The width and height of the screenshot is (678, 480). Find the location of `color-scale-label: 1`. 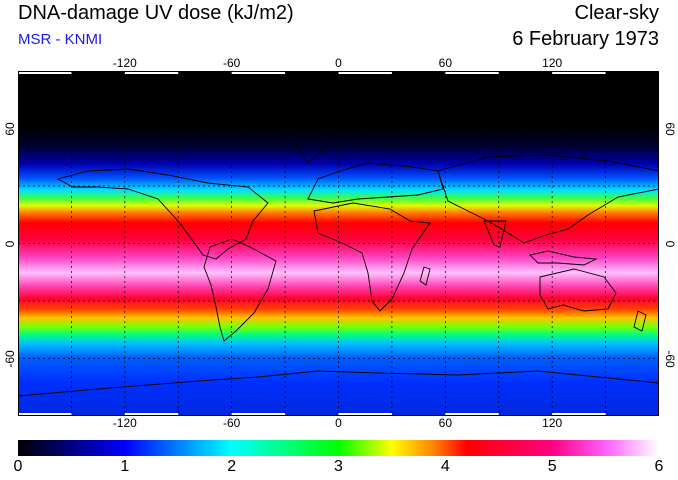

color-scale-label: 1 is located at coordinates (125, 466).